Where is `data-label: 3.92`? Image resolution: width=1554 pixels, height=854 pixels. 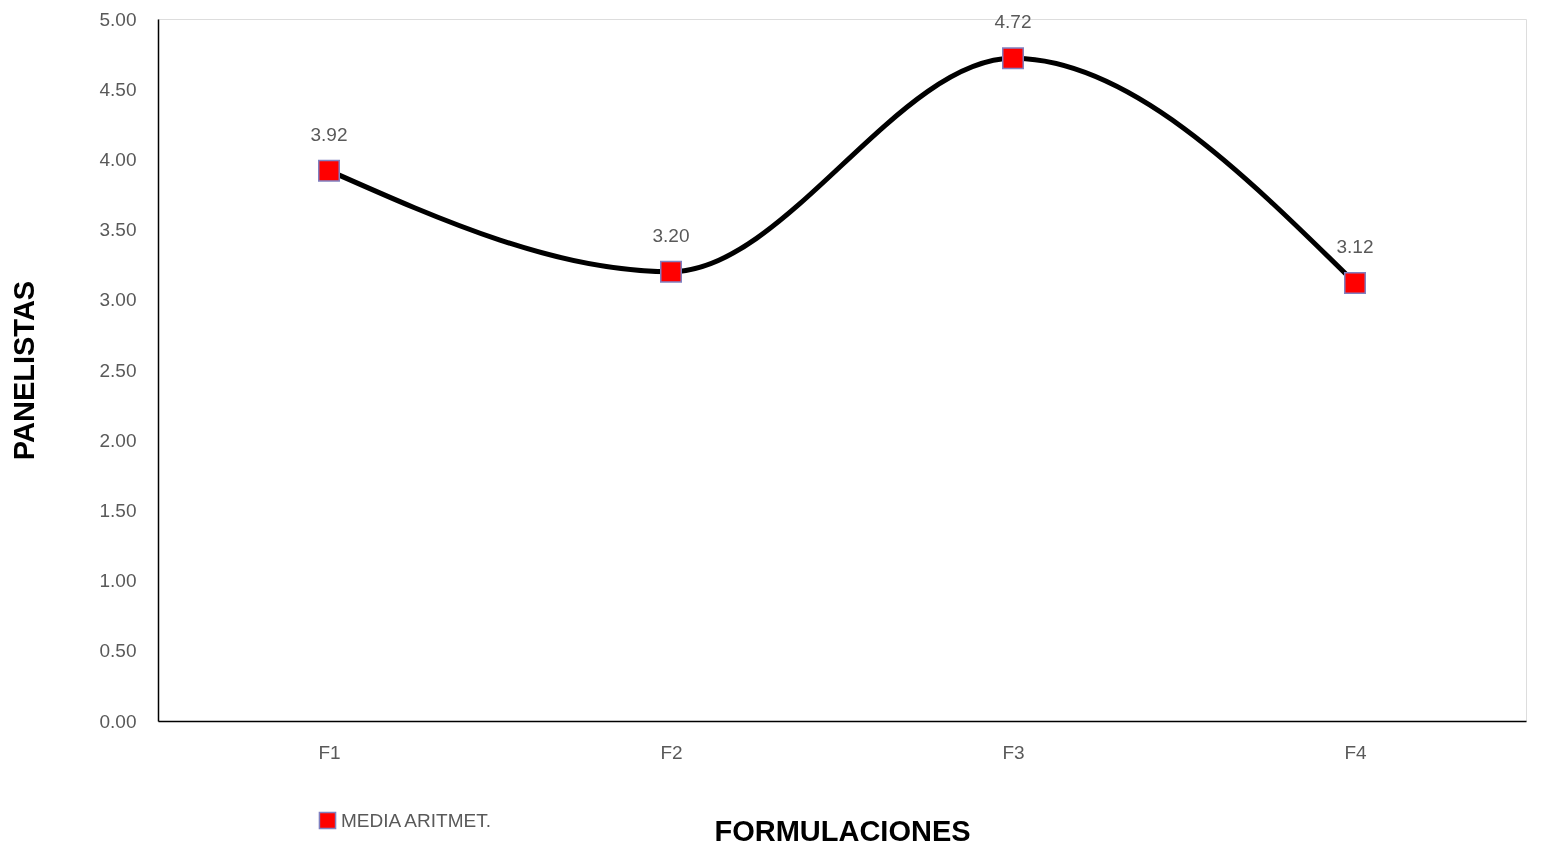 data-label: 3.92 is located at coordinates (329, 134).